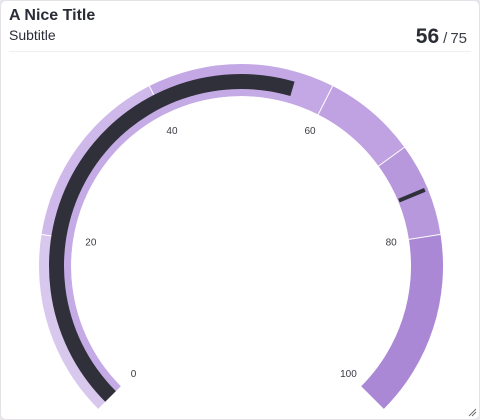  What do you see at coordinates (32, 35) in the screenshot?
I see `chart-subtitle: Subtitle` at bounding box center [32, 35].